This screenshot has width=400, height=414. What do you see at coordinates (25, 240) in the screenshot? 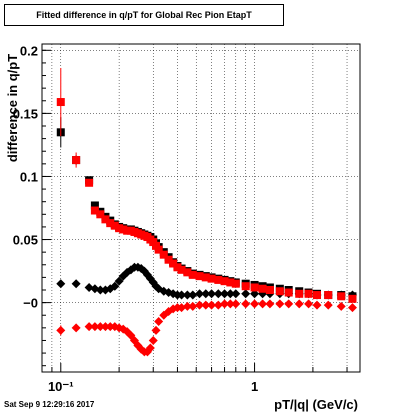
I see `y-tick-label: 0.05` at bounding box center [25, 240].